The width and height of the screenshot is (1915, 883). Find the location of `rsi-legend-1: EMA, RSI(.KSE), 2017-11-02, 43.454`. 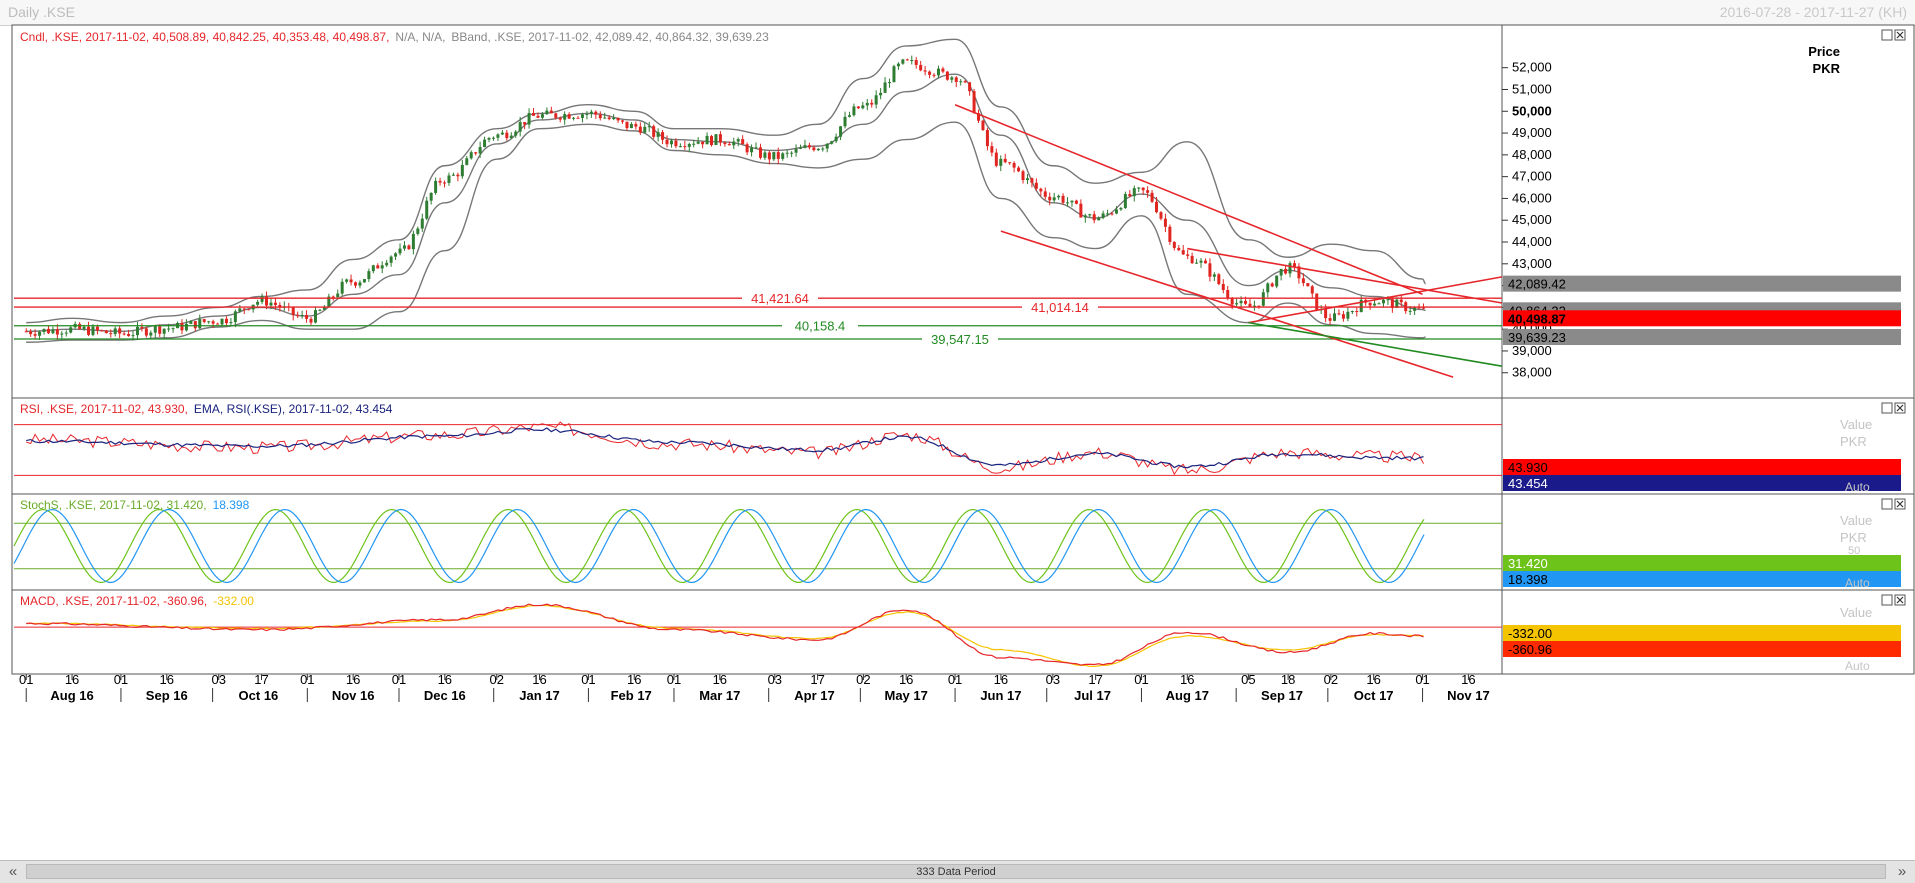

rsi-legend-1: EMA, RSI(.KSE), 2017-11-02, 43.454 is located at coordinates (293, 409).